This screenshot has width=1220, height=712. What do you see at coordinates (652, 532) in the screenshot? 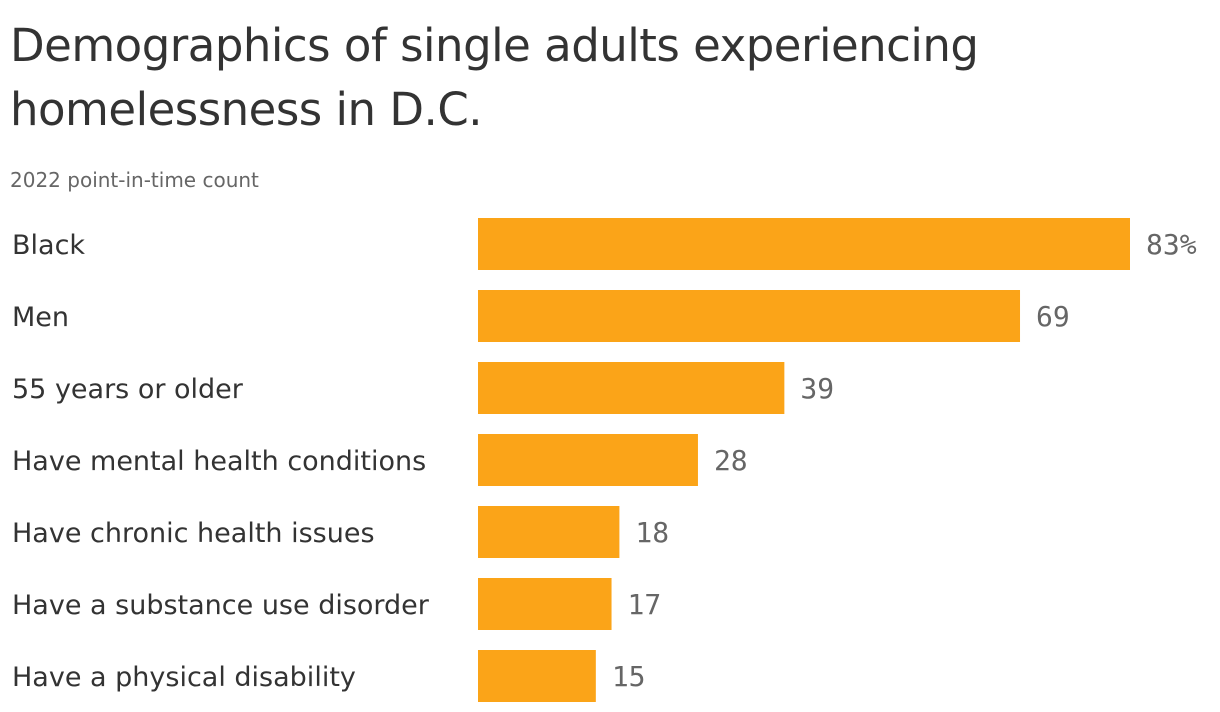
I see `value-label-have-chronic-health-issues: 18` at bounding box center [652, 532].